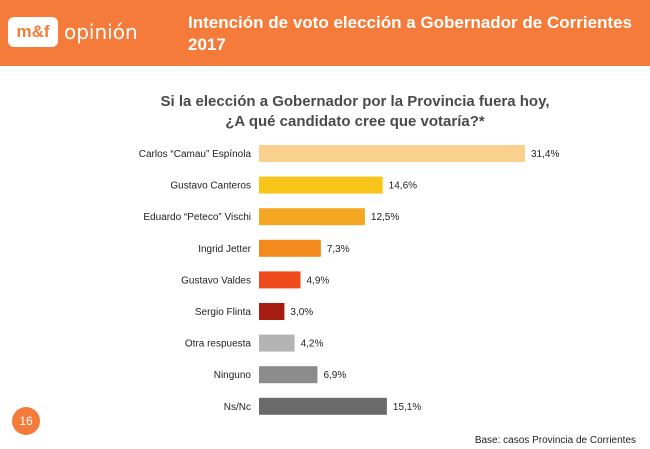  I want to click on value-label: 3,0%, so click(301, 312).